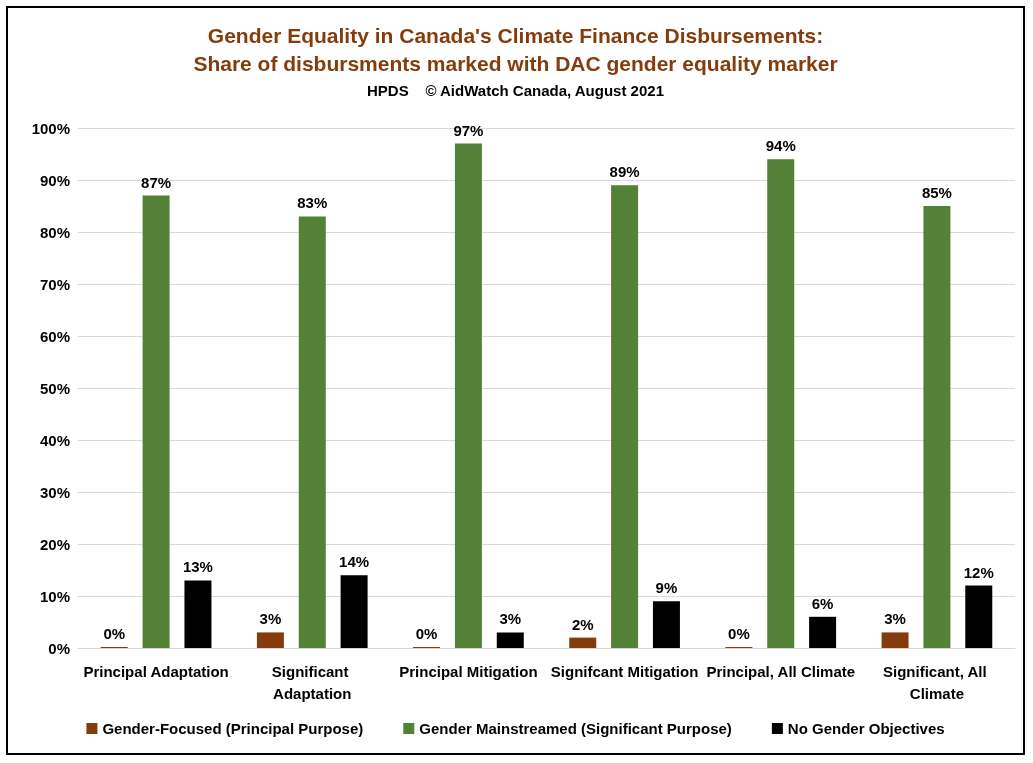 This screenshot has height=763, width=1033. I want to click on data-label: 89%, so click(624, 172).